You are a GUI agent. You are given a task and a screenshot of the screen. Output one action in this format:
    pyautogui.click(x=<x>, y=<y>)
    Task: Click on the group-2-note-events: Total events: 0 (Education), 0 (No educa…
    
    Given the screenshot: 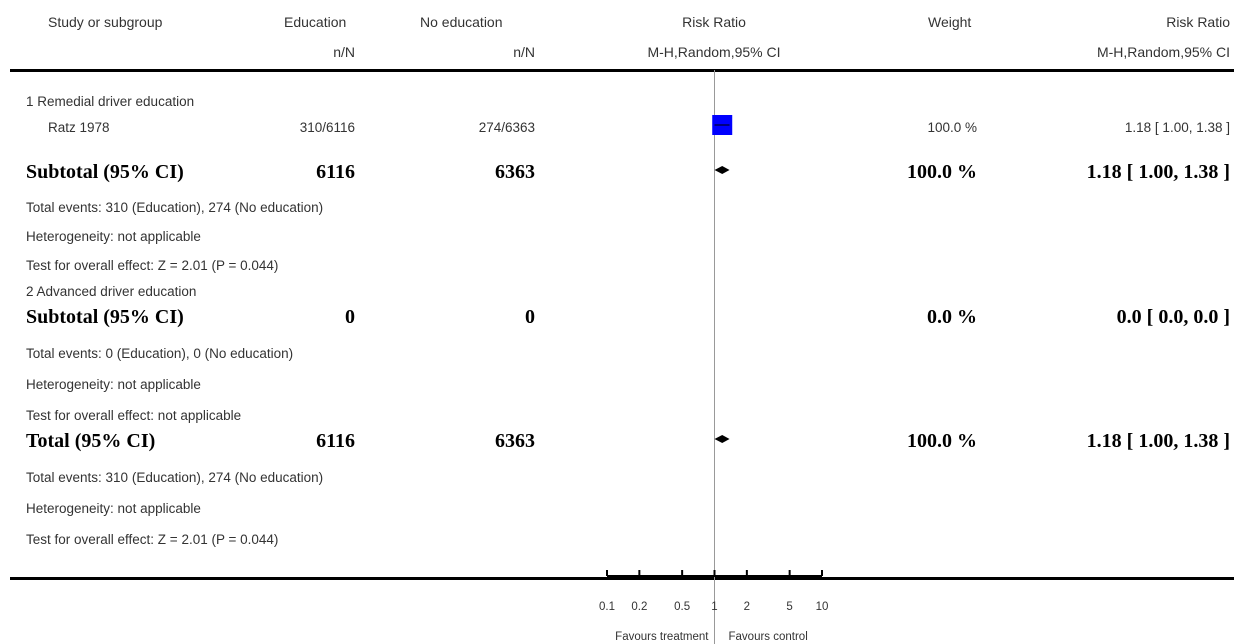 What is the action you would take?
    pyautogui.click(x=160, y=353)
    